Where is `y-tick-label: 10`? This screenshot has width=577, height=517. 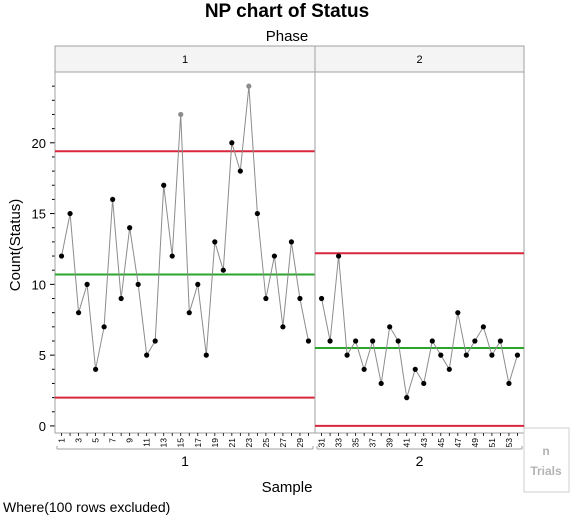 y-tick-label: 10 is located at coordinates (39, 284).